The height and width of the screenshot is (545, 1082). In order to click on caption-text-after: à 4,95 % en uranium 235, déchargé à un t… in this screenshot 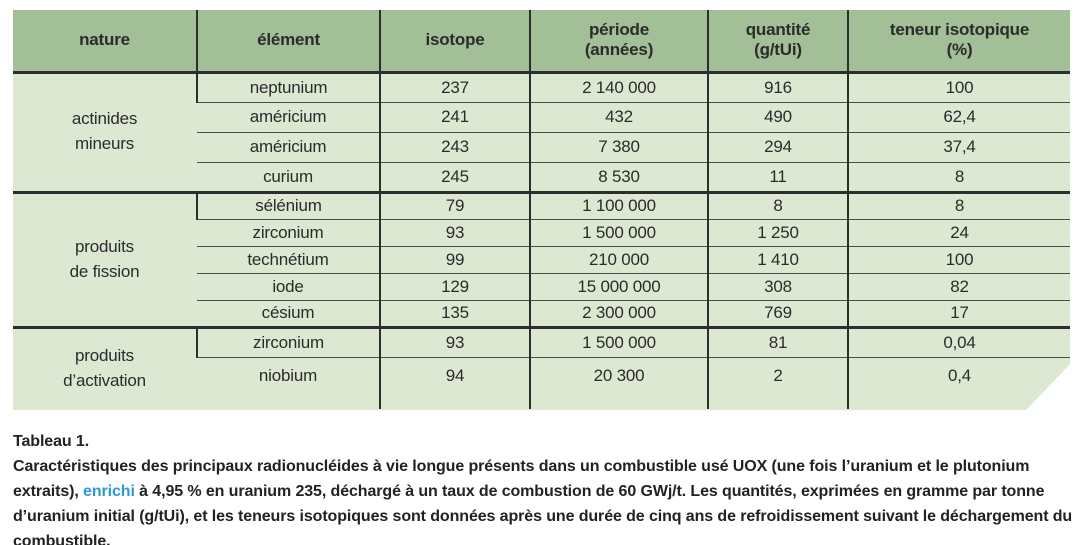, I will do `click(543, 514)`.